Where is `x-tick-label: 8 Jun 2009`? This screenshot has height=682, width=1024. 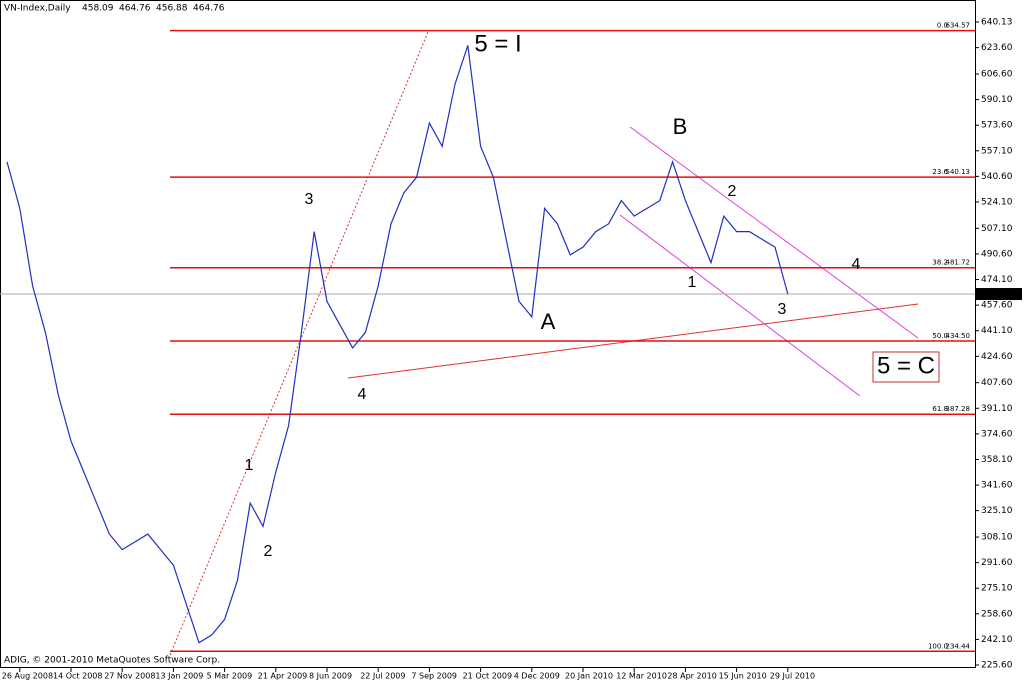
x-tick-label: 8 Jun 2009 is located at coordinates (330, 676).